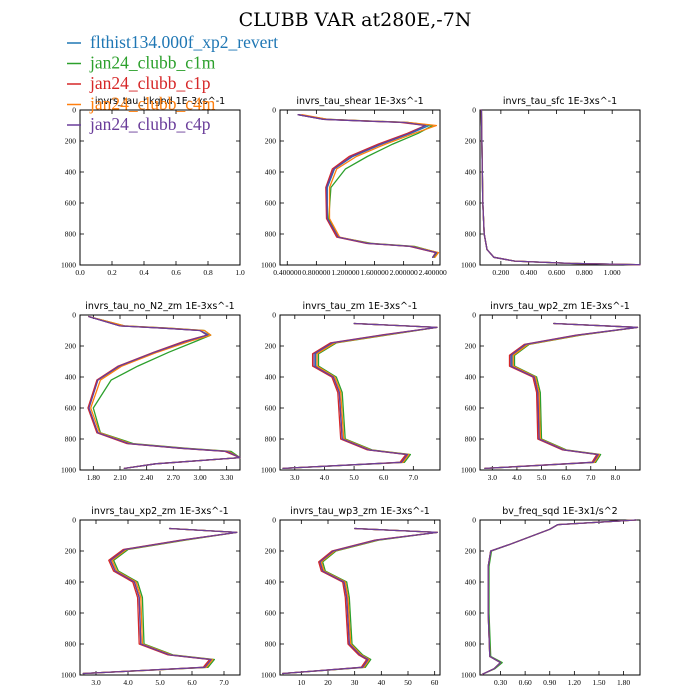 This screenshot has height=700, width=700. I want to click on panel-title: invrs_tau_no_N2_zm 1E-3xs^-1, so click(159, 306).